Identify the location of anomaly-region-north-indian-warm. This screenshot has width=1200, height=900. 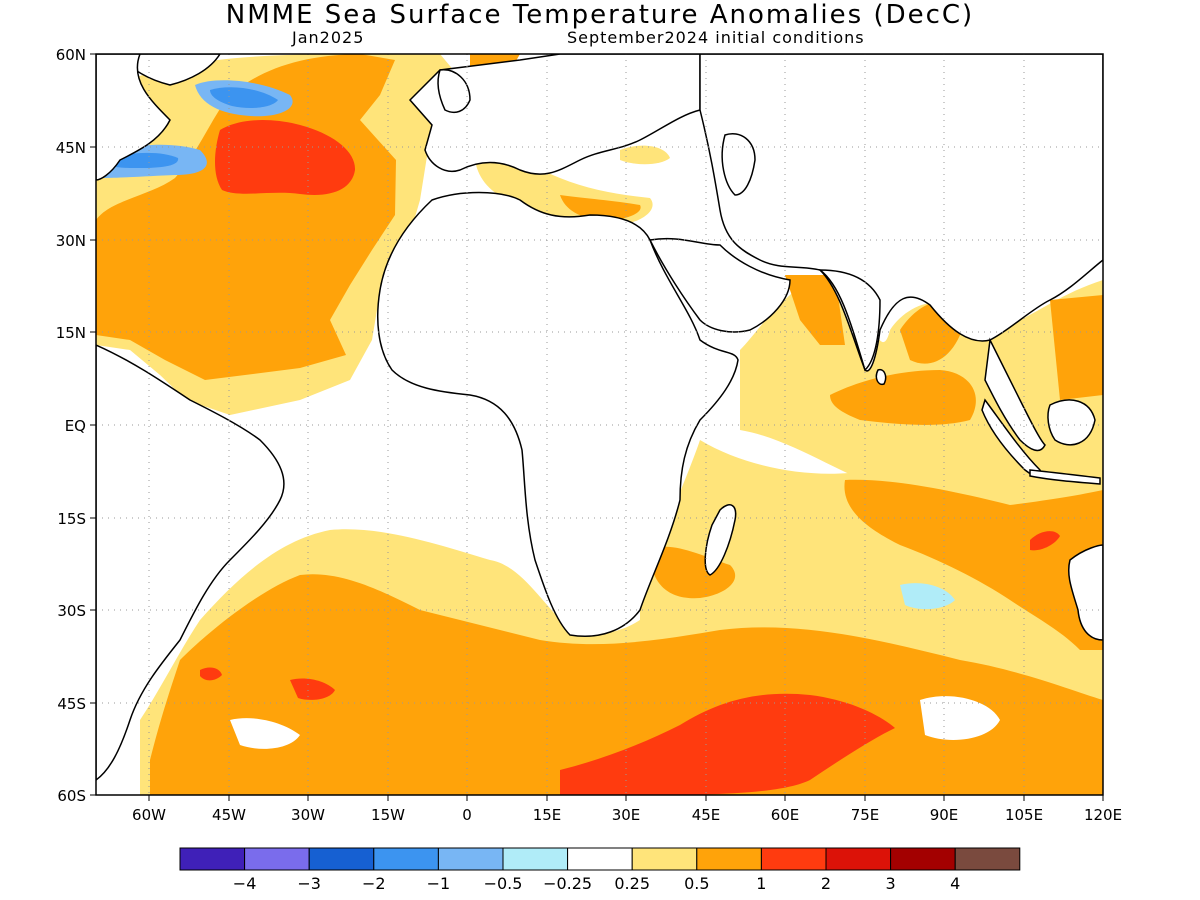
(944, 350).